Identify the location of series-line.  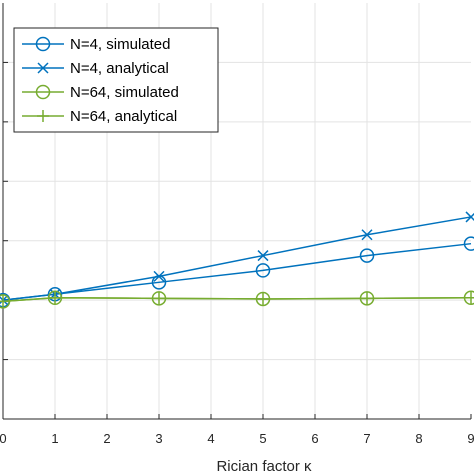
(237, 300).